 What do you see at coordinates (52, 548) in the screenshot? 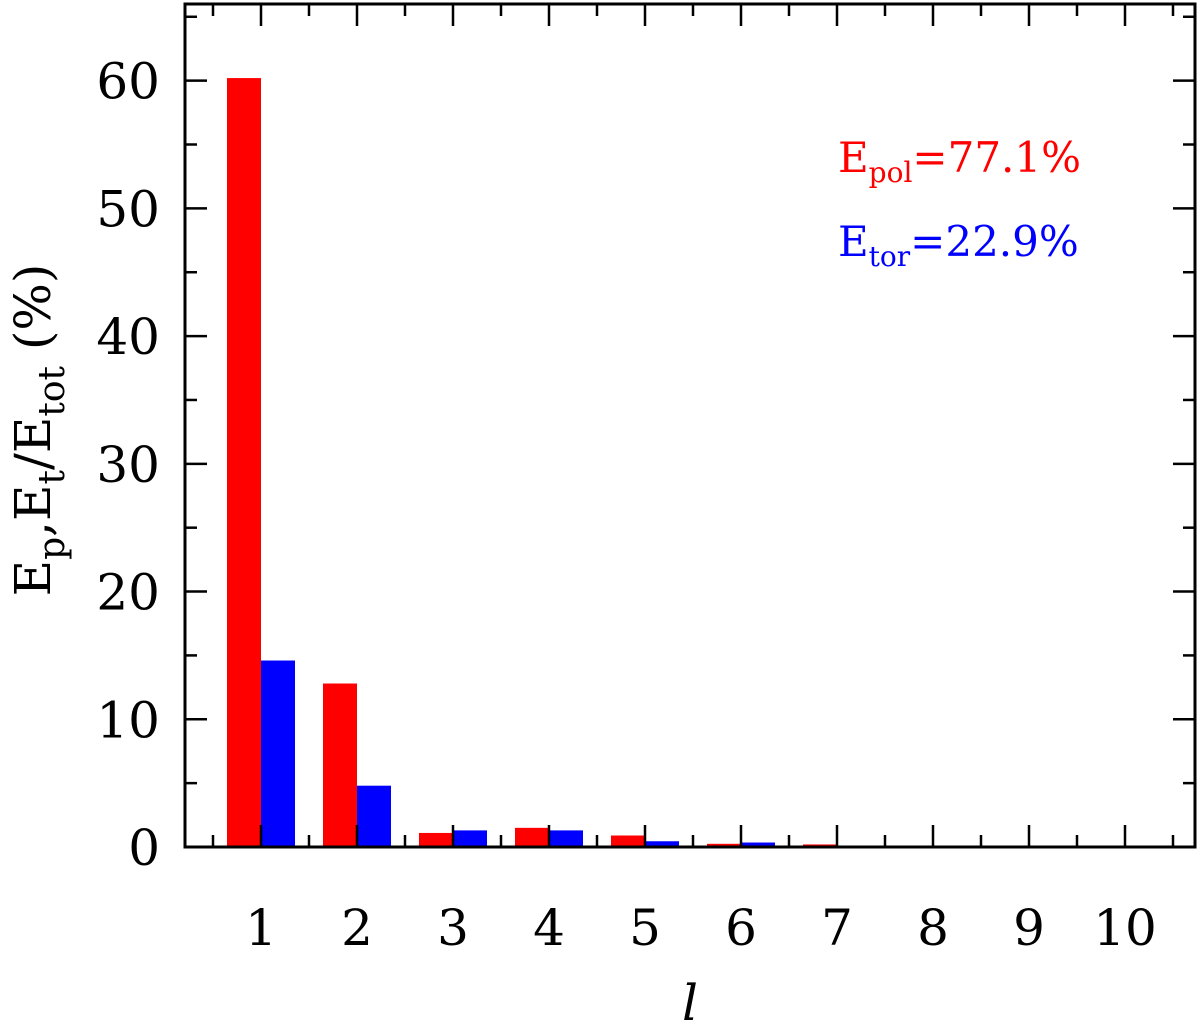
I see `y-title-sub-p: p` at bounding box center [52, 548].